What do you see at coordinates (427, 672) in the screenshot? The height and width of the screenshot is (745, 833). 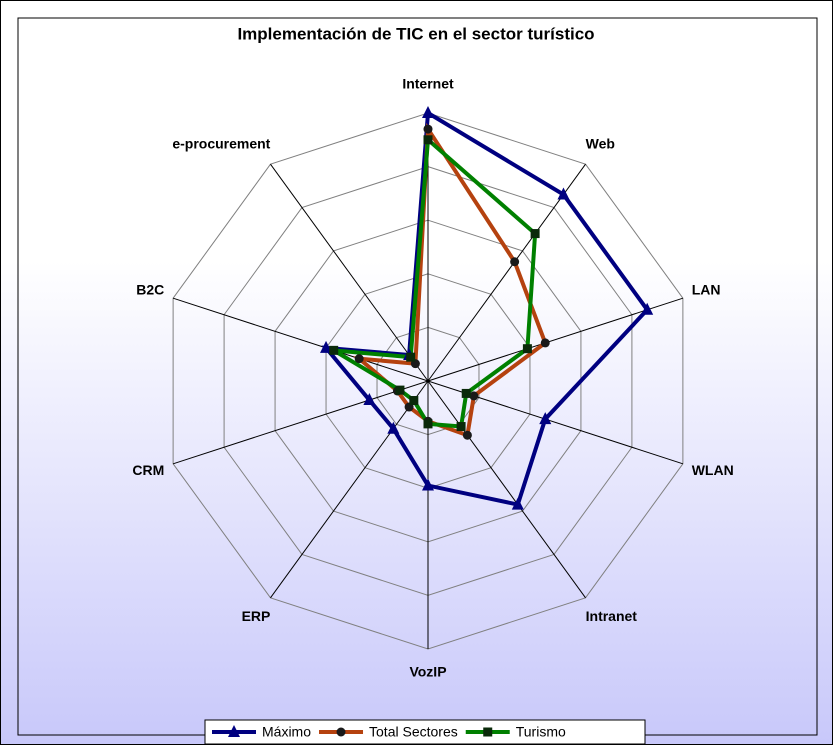 I see `axis-label: VozIP` at bounding box center [427, 672].